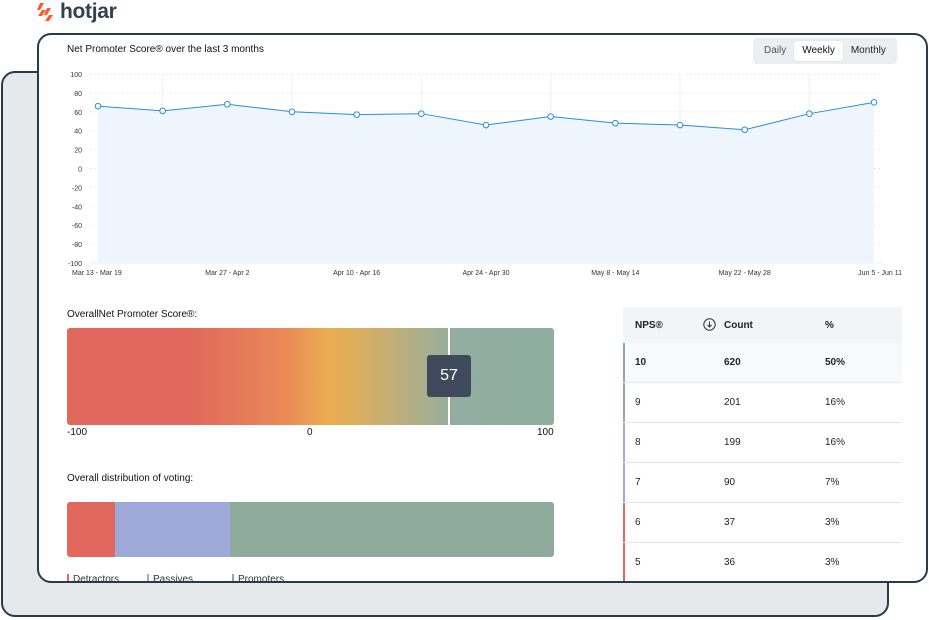 This screenshot has width=929, height=620. Describe the element at coordinates (638, 402) in the screenshot. I see `cell-nps: 9` at that location.